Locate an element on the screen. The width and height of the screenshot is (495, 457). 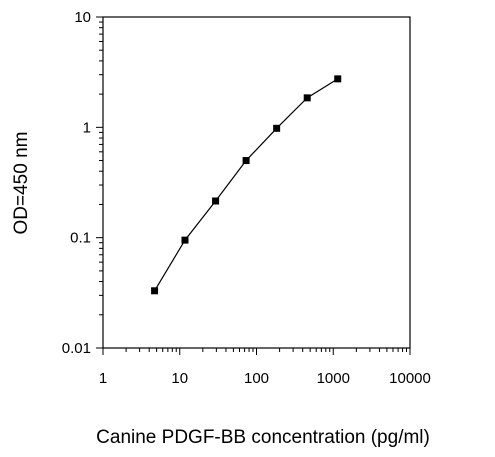
y-tick-label: 0.01 is located at coordinates (76, 348).